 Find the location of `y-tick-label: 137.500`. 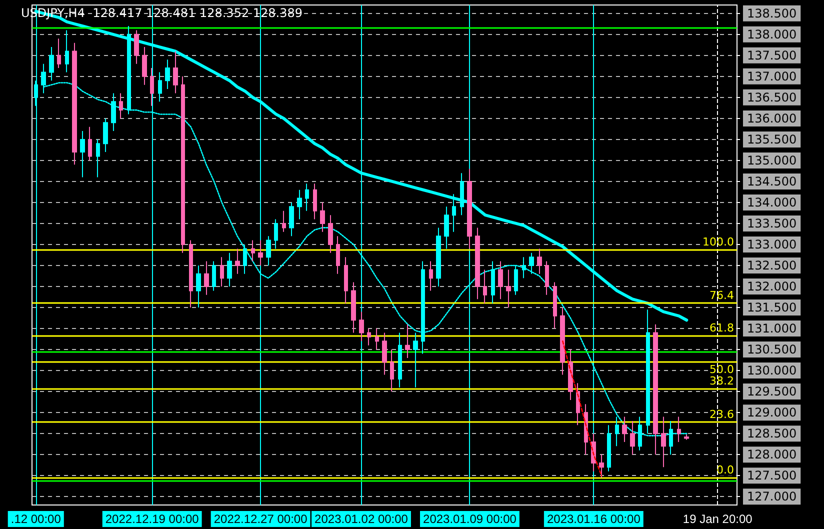

y-tick-label: 137.500 is located at coordinates (772, 55).